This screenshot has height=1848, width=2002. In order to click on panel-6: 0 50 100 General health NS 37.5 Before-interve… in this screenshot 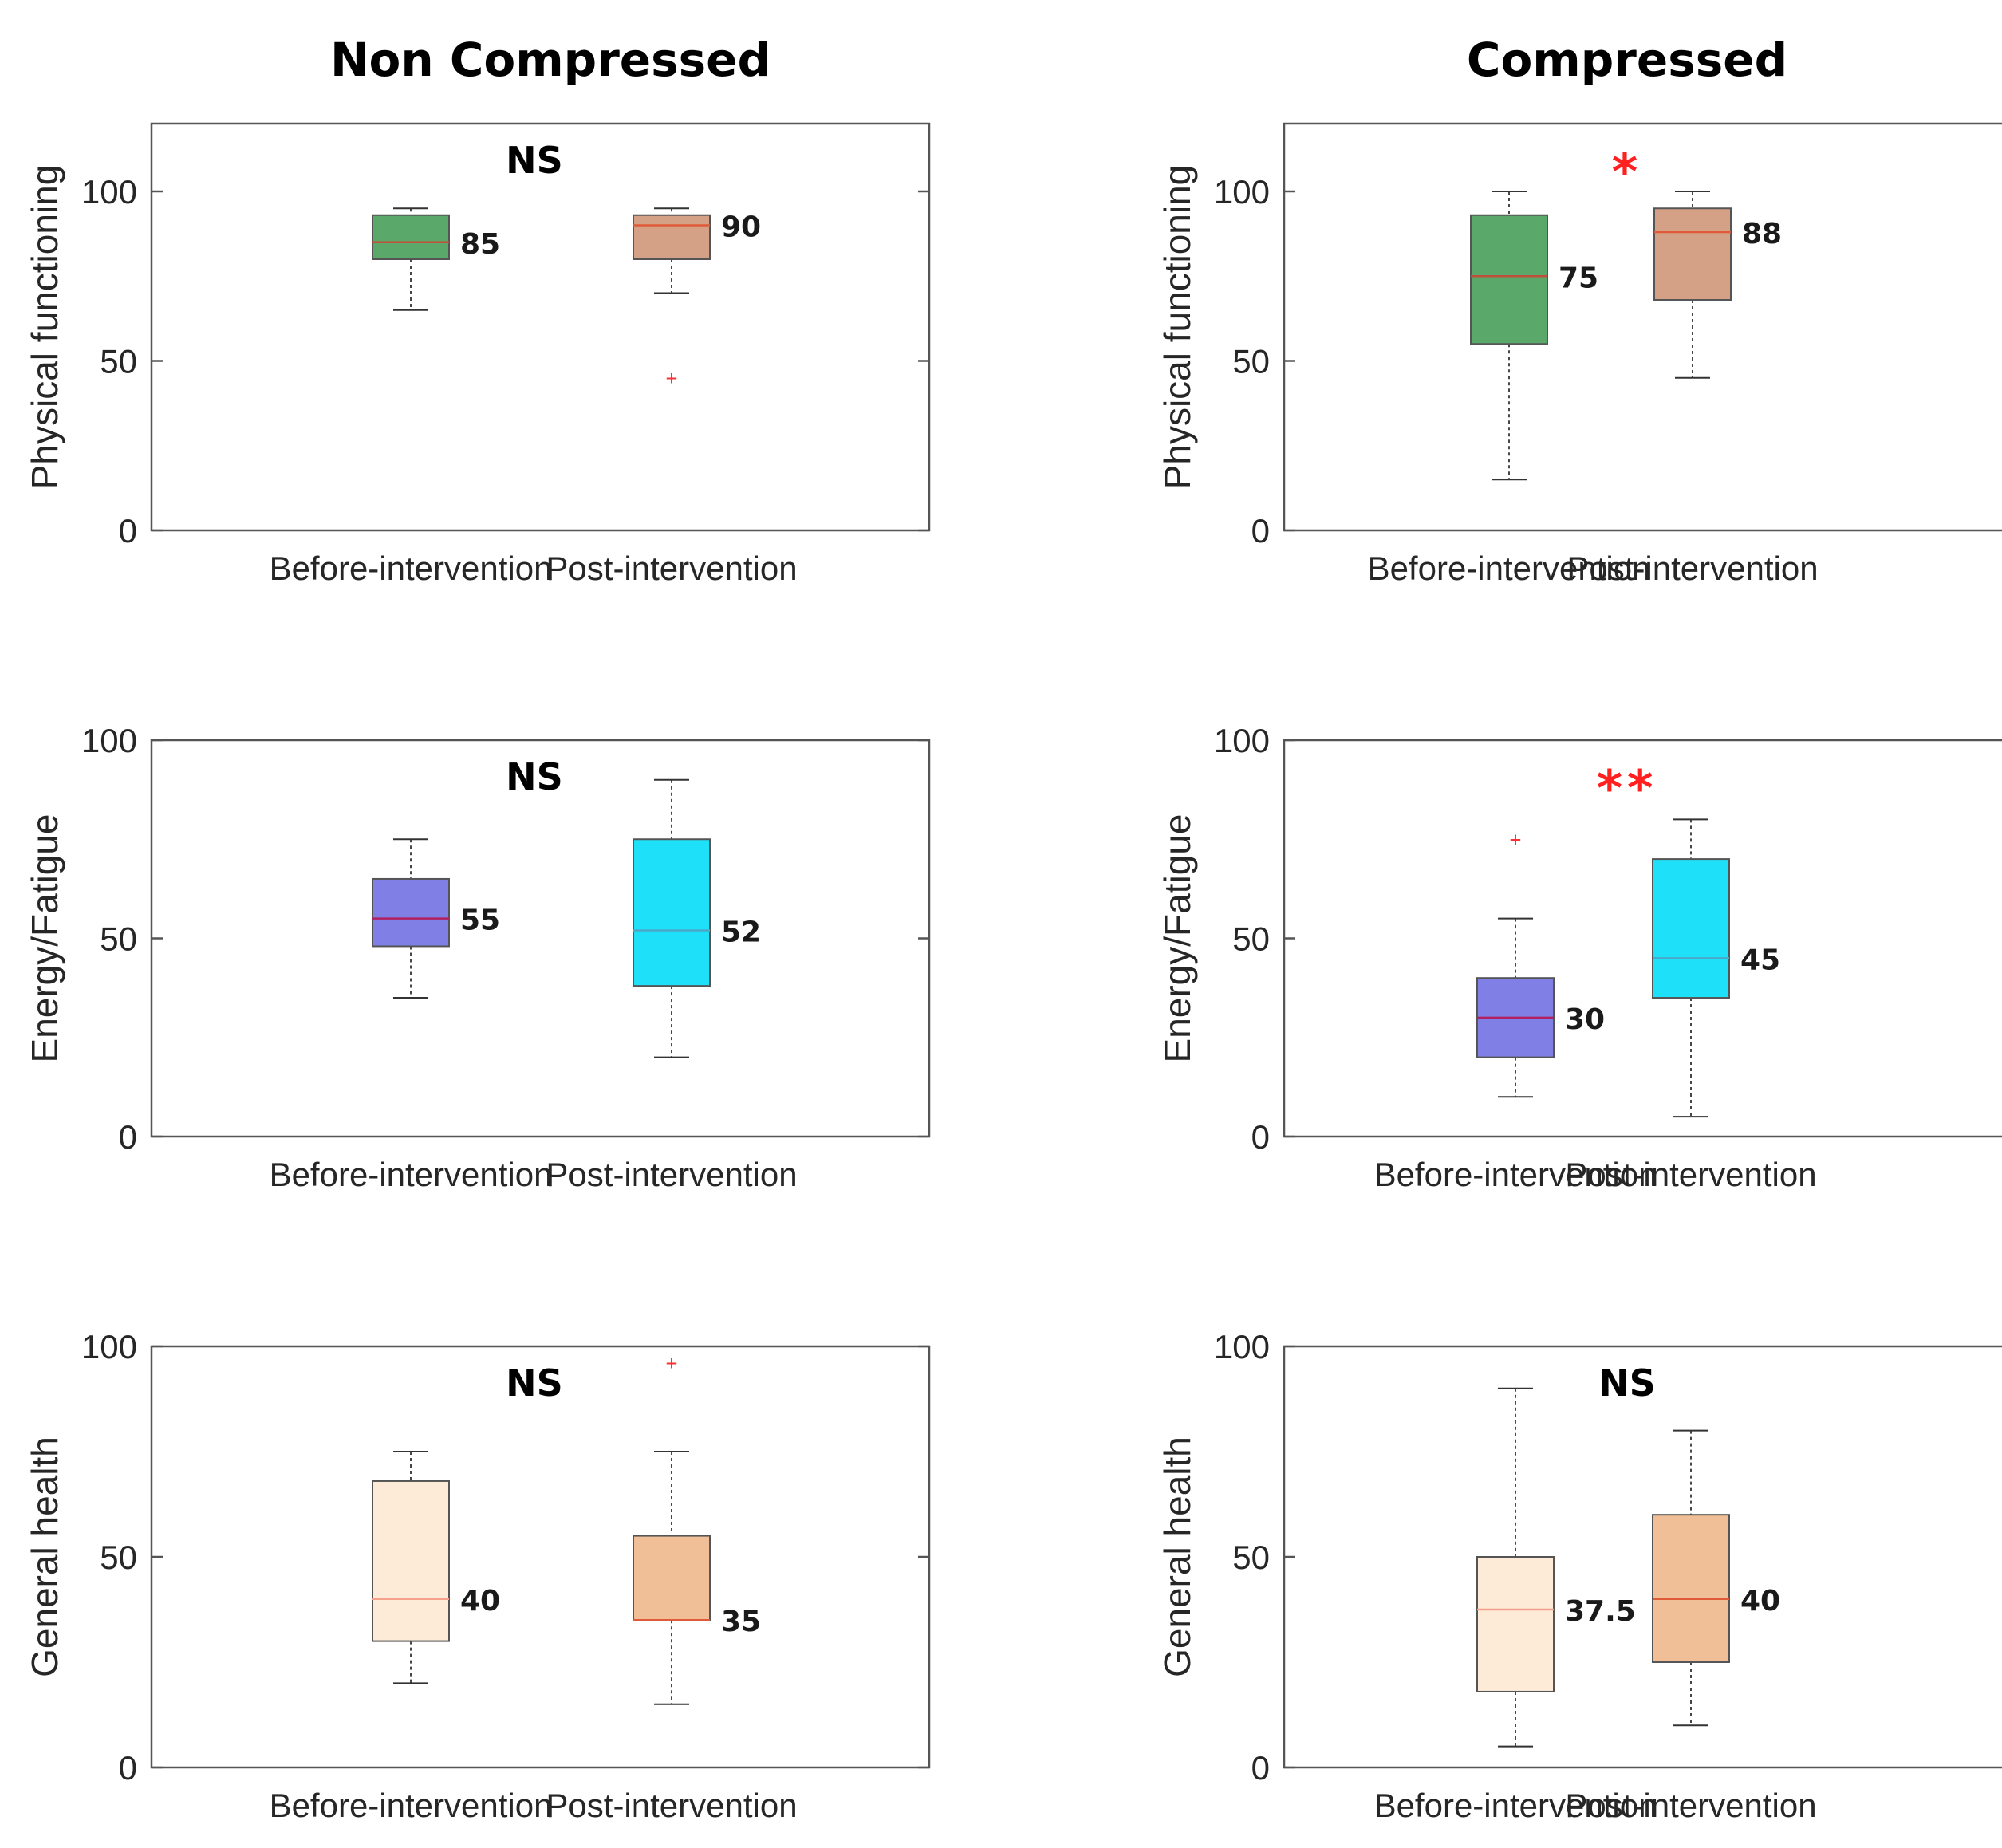, I will do `click(1579, 1576)`.